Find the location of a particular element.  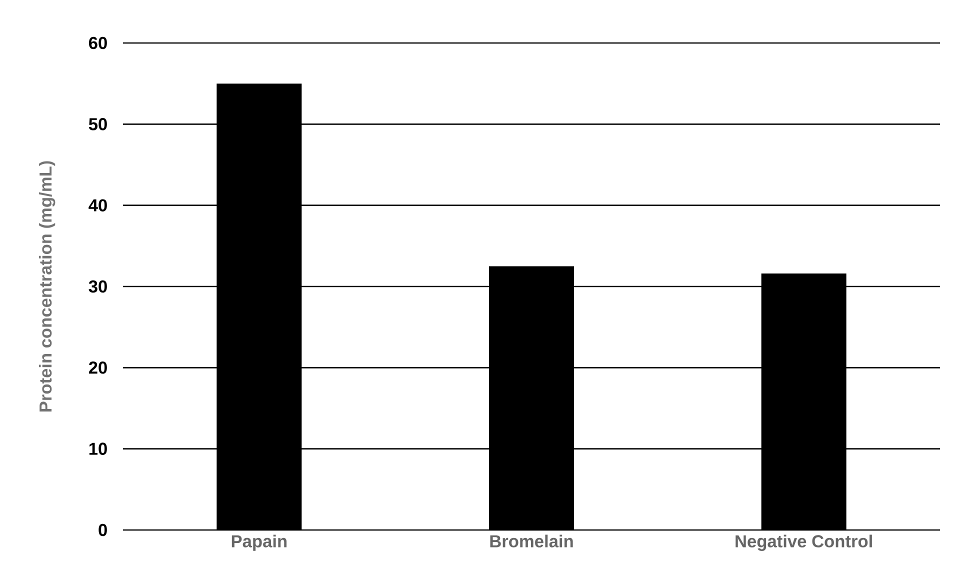

x-tick-label: Bromelain is located at coordinates (531, 541).